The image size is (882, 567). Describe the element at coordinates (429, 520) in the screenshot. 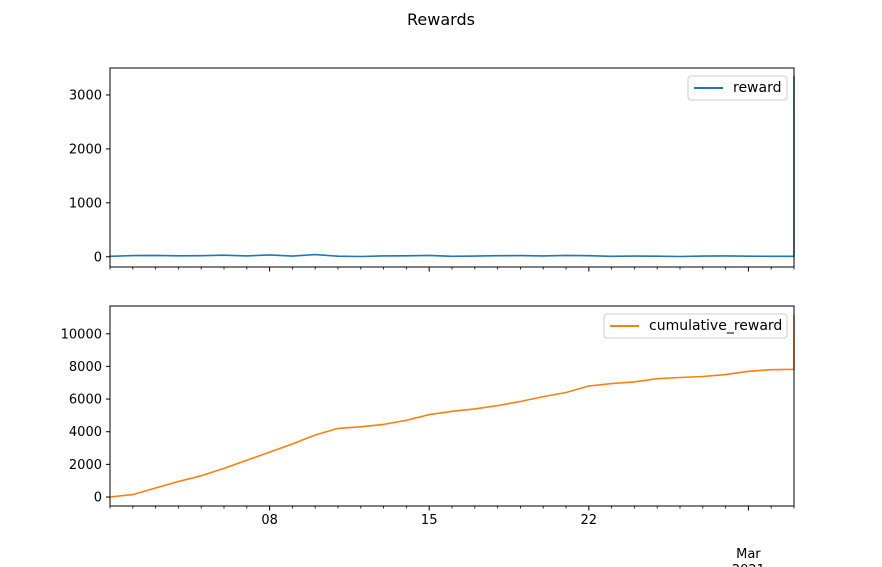

I see `x-tick-label: 15` at that location.